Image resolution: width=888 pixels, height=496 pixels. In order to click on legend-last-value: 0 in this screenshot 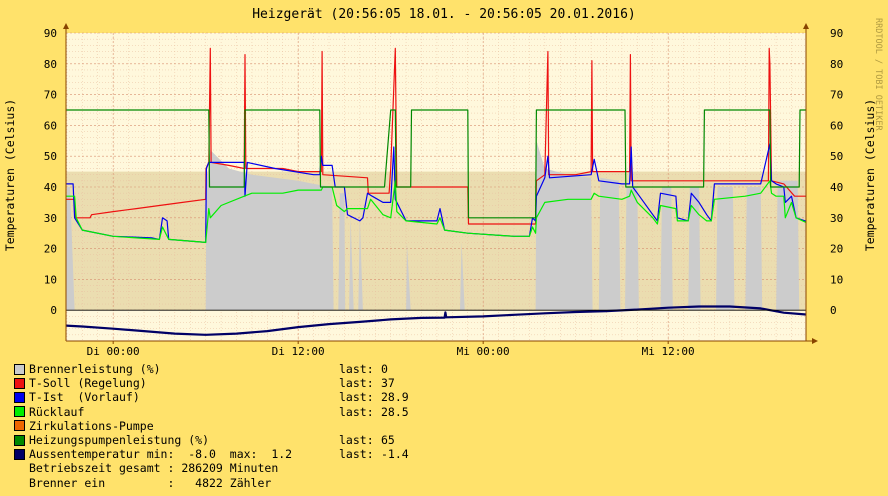, I will do `click(384, 369)`.